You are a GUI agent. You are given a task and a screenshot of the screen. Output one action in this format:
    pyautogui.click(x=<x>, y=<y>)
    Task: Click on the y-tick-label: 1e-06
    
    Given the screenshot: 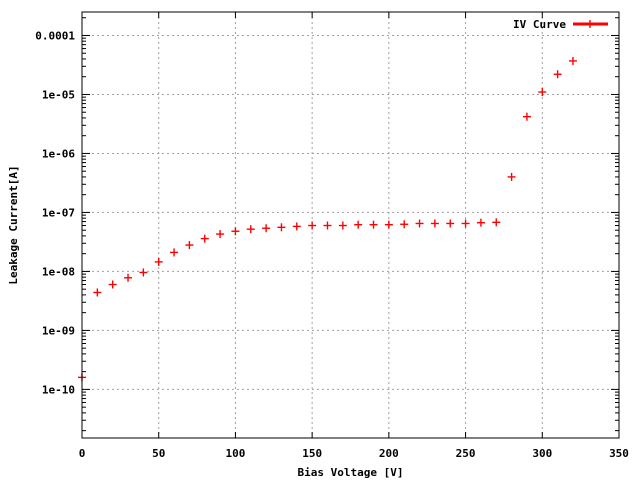 What is the action you would take?
    pyautogui.click(x=58, y=153)
    